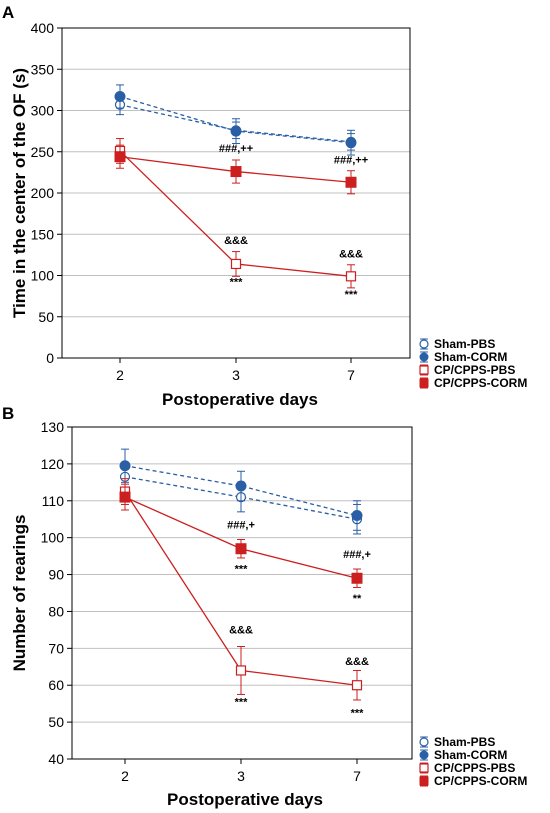 This screenshot has height=813, width=550. What do you see at coordinates (424, 357) in the screenshot?
I see `panel-a-legend-sham-corm-marker` at bounding box center [424, 357].